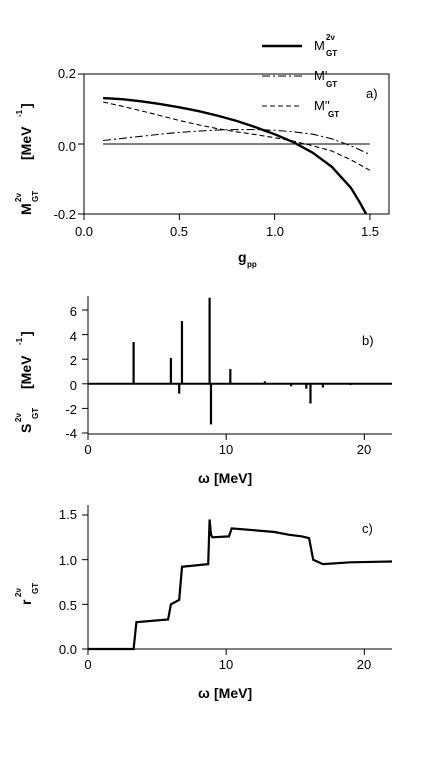 Image resolution: width=436 pixels, height=763 pixels. I want to click on panel-c-series, so click(240, 585).